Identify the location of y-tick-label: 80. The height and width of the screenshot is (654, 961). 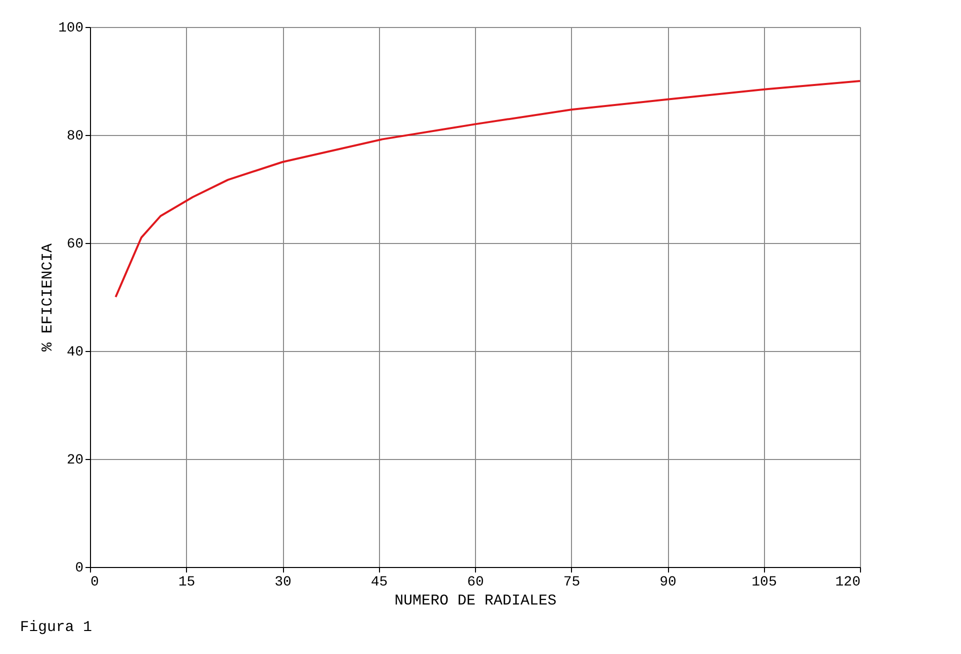
(75, 136).